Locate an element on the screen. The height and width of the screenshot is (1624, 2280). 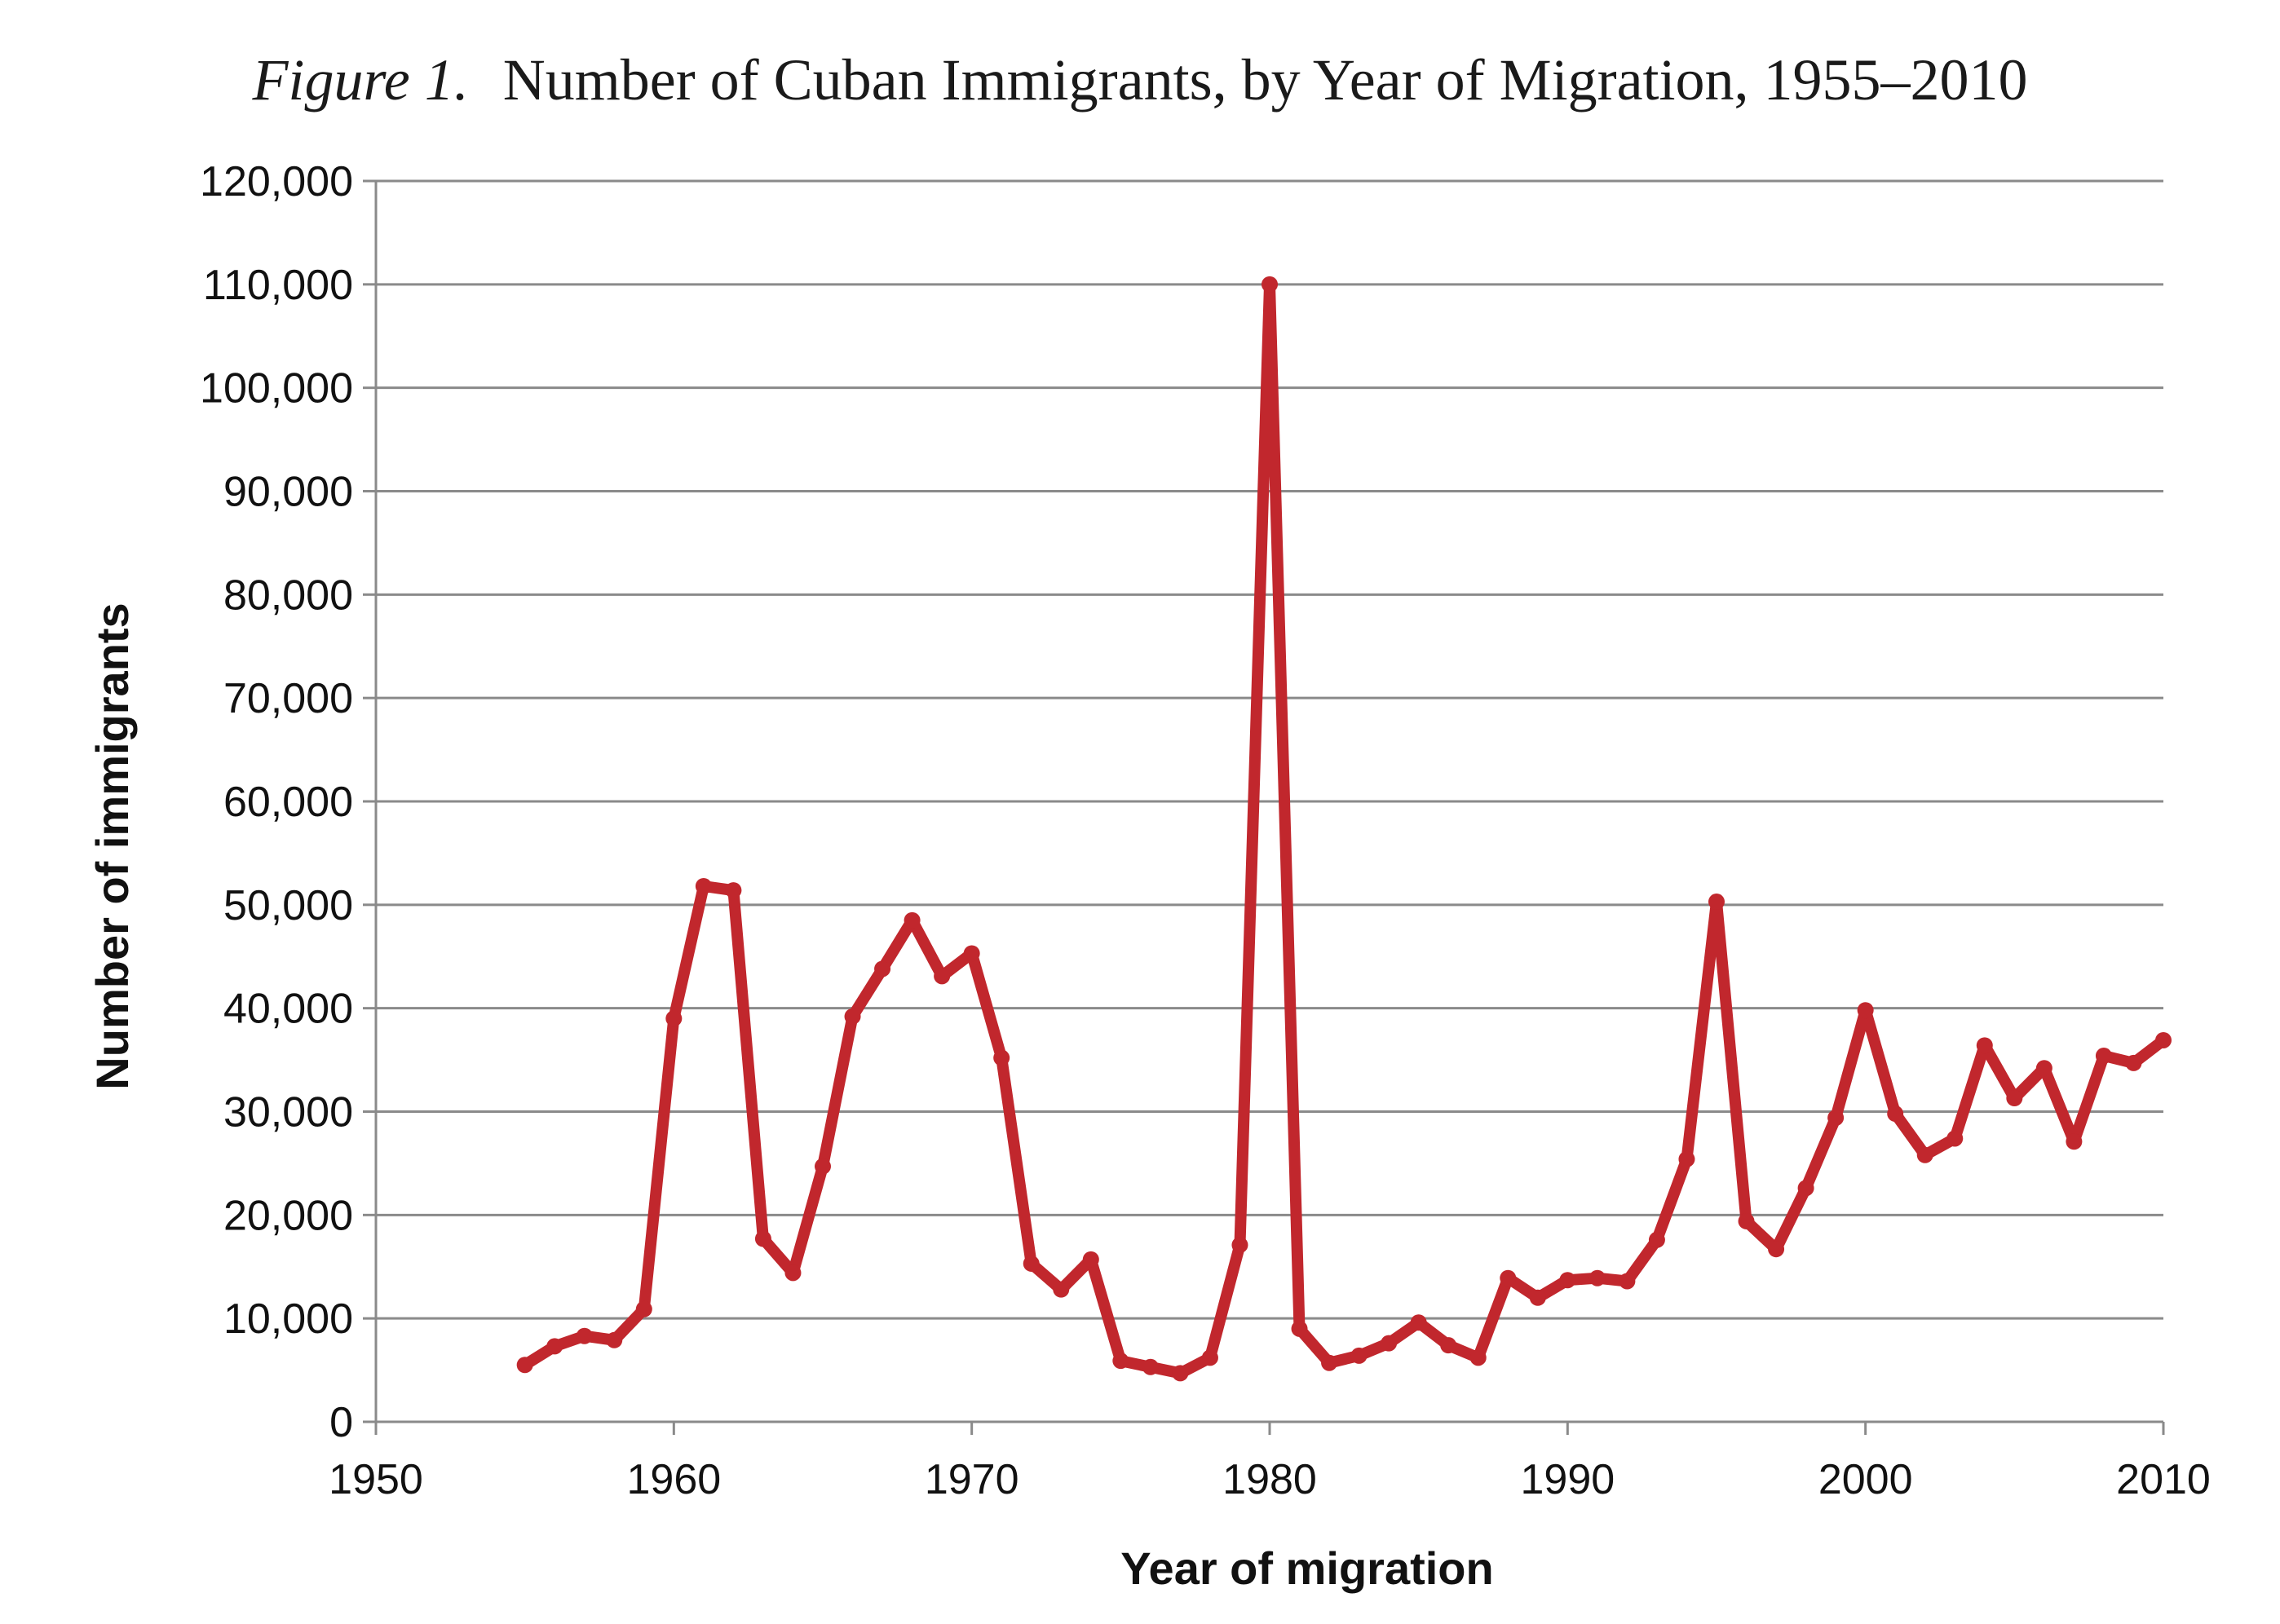
y-tick-label: 70,000 is located at coordinates (288, 698).